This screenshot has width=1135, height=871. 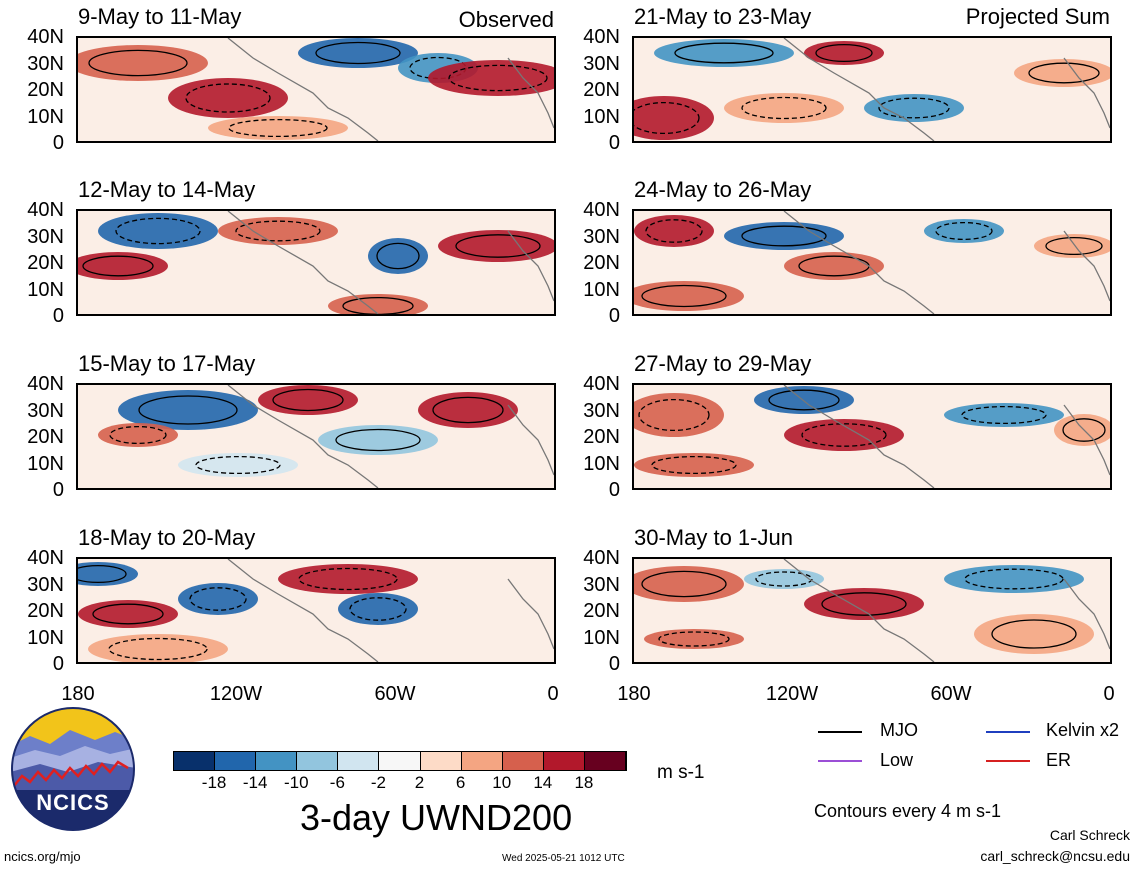 I want to click on left-panel-2-lat-label: 40N, so click(x=45, y=210).